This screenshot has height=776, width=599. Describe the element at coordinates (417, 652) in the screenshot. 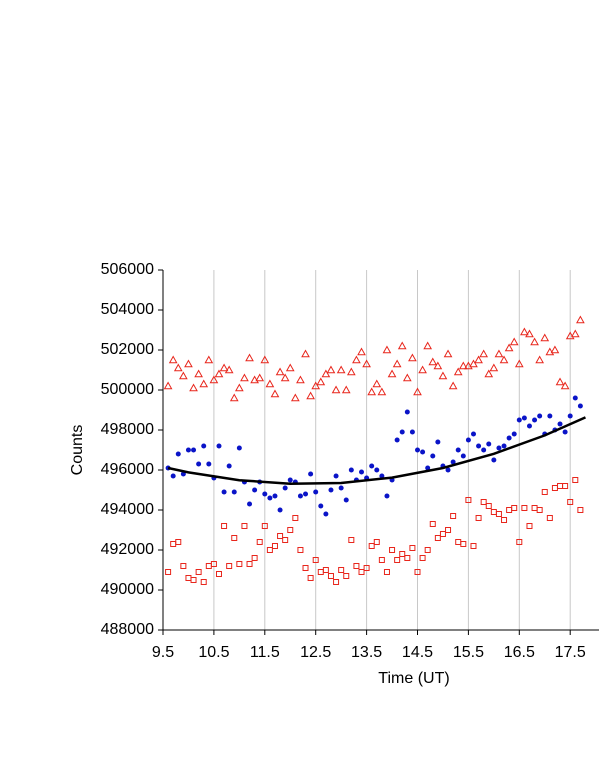

I see `x-tick-label: 14.5` at that location.